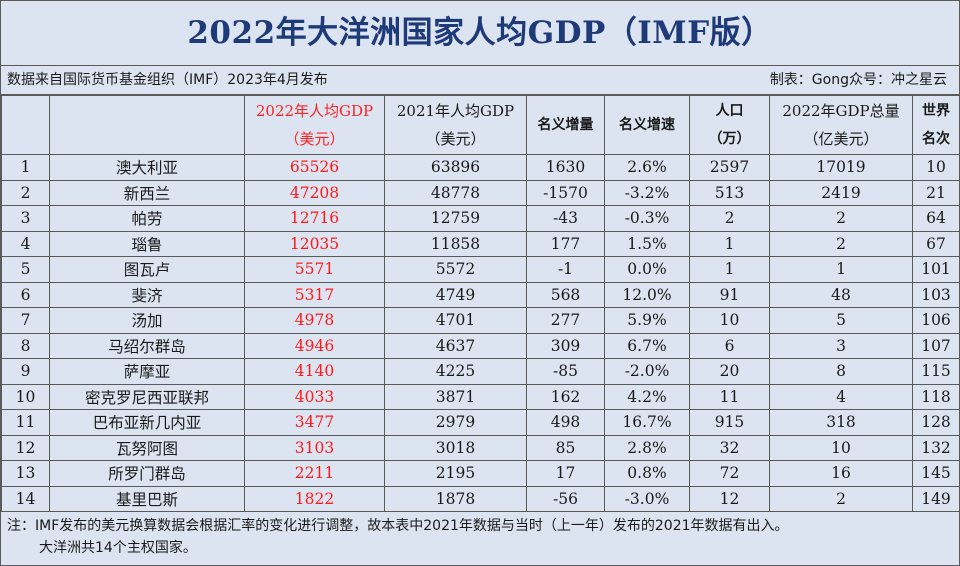  What do you see at coordinates (147, 192) in the screenshot?
I see `cell-country: 新西兰` at bounding box center [147, 192].